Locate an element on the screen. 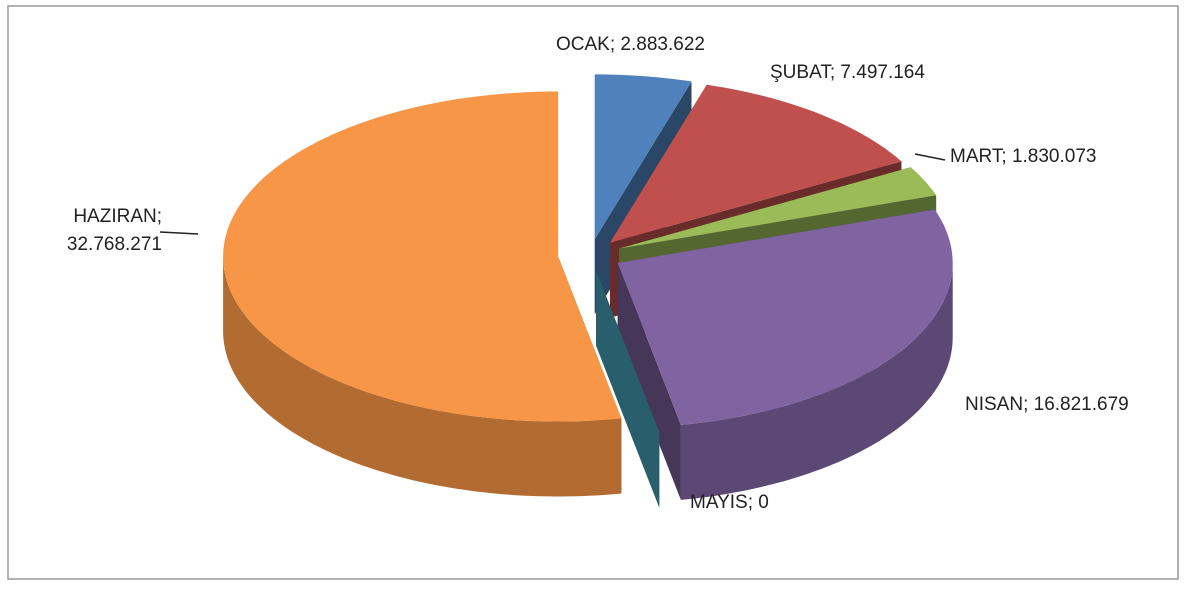 The width and height of the screenshot is (1187, 591). label-value: 0 is located at coordinates (763, 502).